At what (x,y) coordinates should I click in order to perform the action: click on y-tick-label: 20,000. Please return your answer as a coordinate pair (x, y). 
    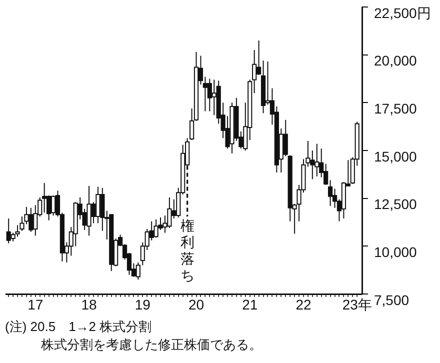
    Looking at the image, I should click on (396, 60).